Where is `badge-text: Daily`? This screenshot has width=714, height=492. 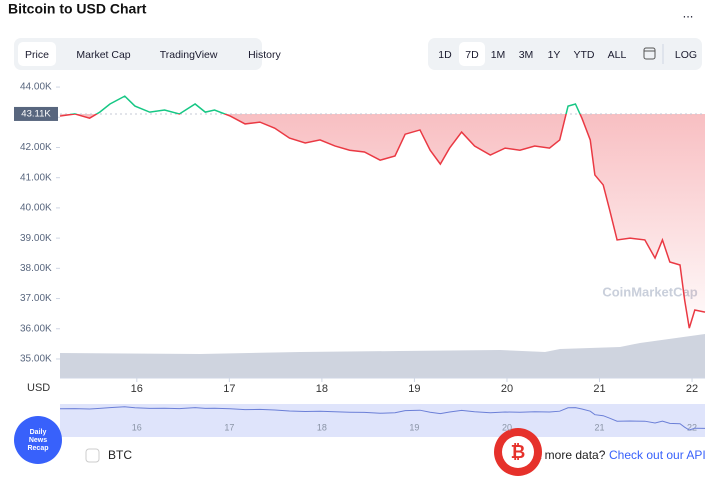 badge-text: Daily is located at coordinates (38, 432).